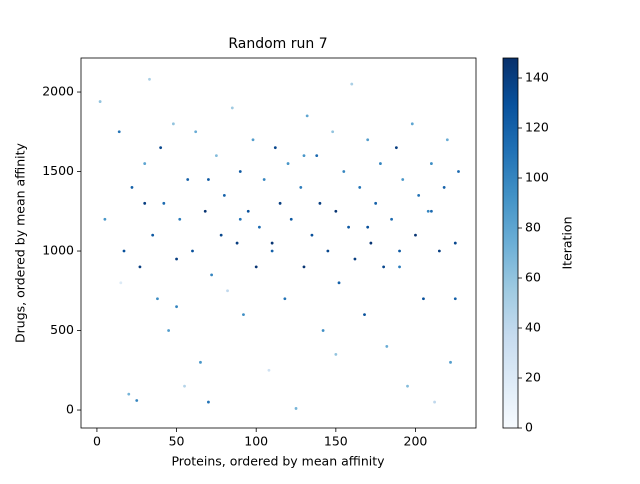  Describe the element at coordinates (533, 277) in the screenshot. I see `colorbar-tick-label: 60` at that location.